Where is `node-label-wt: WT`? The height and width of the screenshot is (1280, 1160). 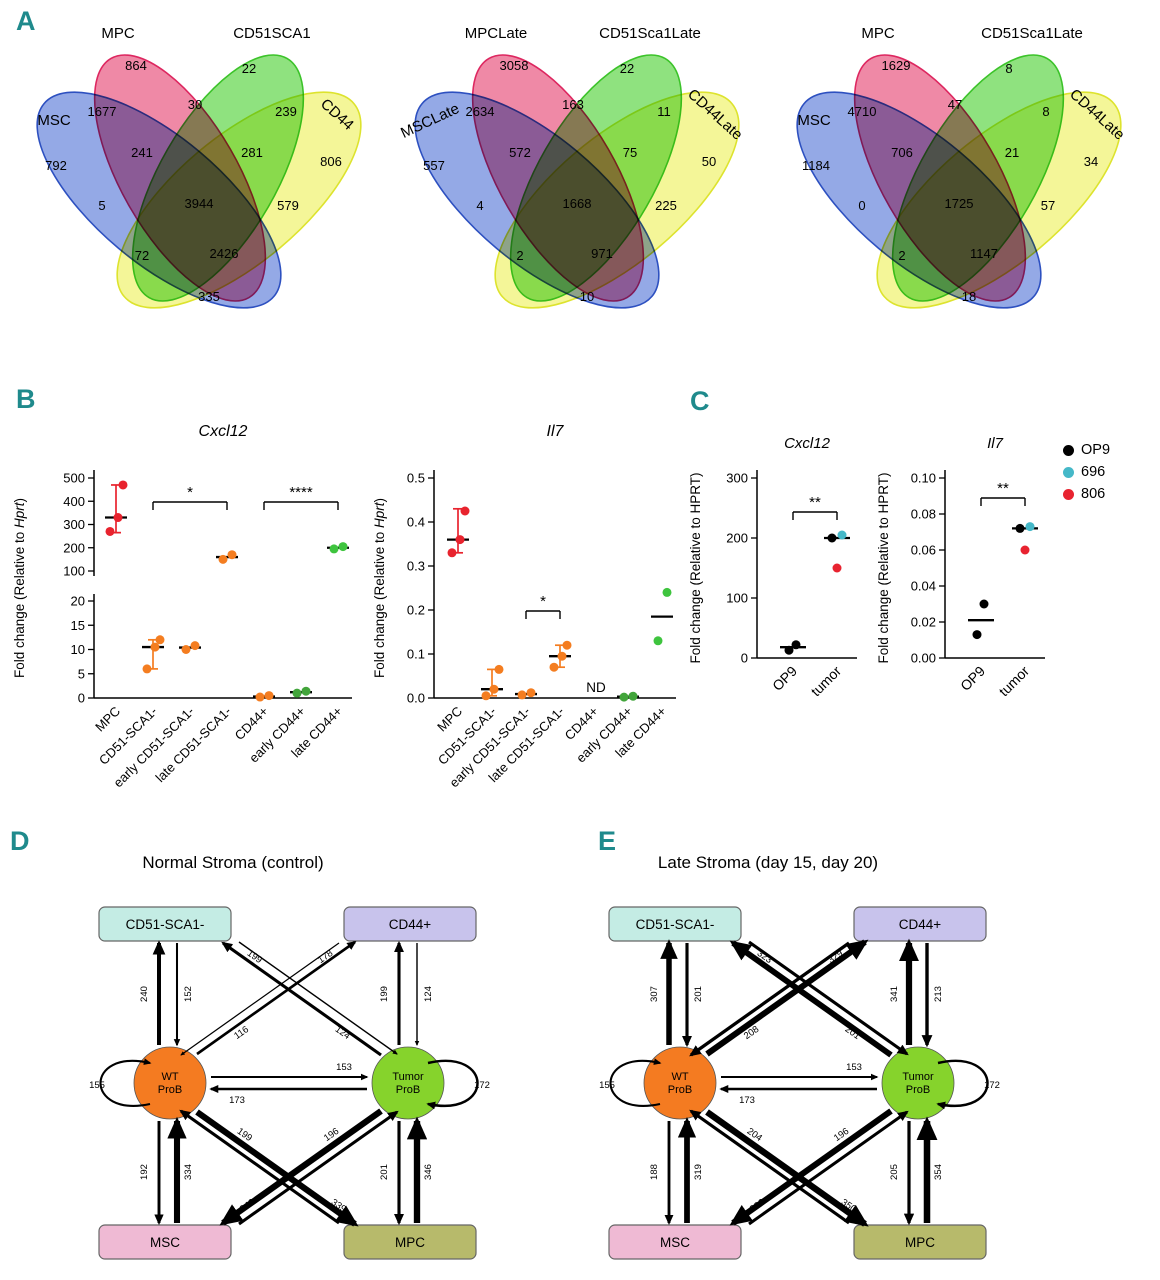
node-label-wt: WT is located at coordinates (169, 1077).